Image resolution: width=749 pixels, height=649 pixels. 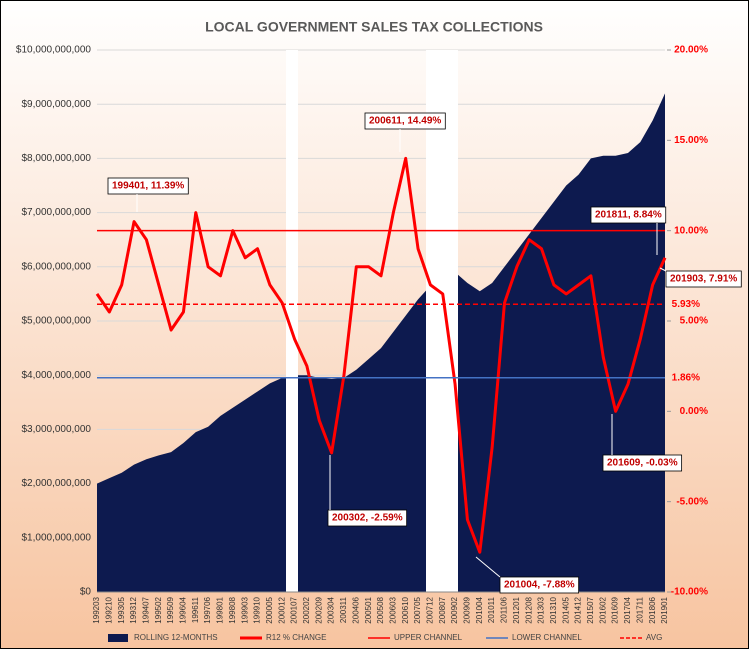 What do you see at coordinates (664, 609) in the screenshot?
I see `x-tick-label: 201901` at bounding box center [664, 609].